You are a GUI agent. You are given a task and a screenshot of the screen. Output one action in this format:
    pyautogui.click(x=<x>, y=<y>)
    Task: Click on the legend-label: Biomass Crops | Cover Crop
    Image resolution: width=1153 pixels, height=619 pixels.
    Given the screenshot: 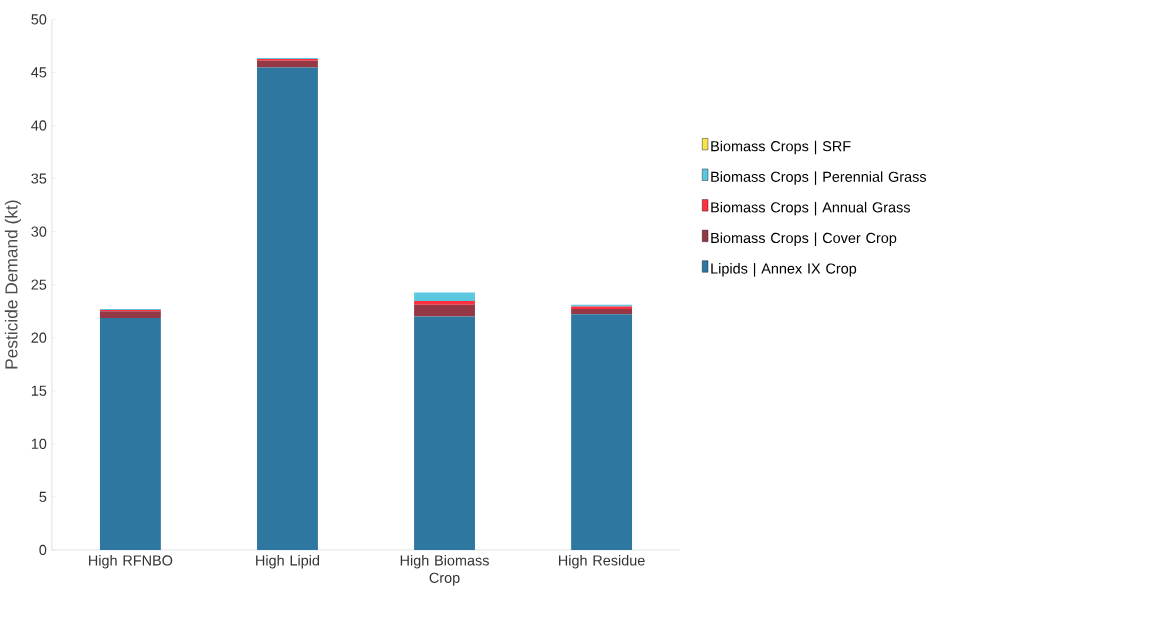 What is the action you would take?
    pyautogui.click(x=804, y=239)
    